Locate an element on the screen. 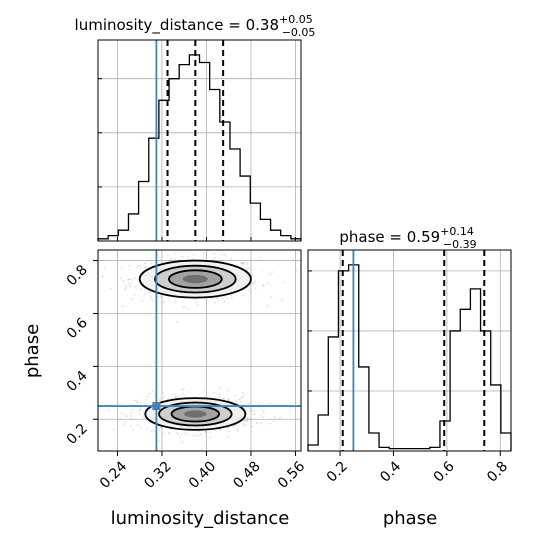  x-axis-label-phase: phase is located at coordinates (410, 518).